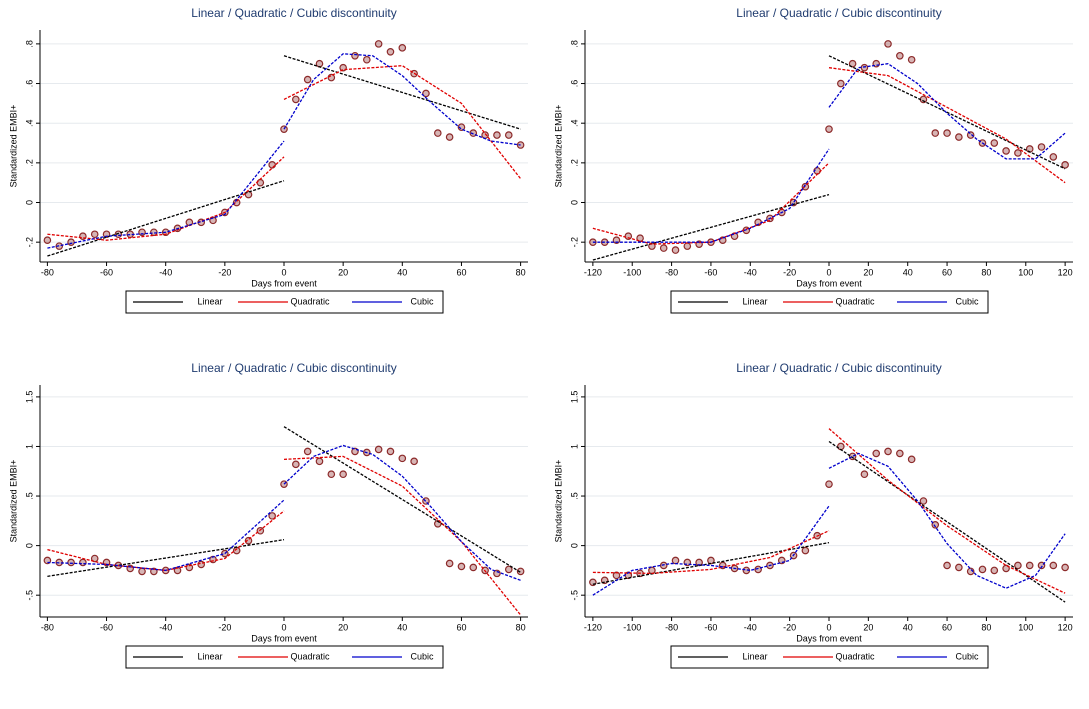 This screenshot has width=1089, height=709. I want to click on plot-area, so click(829, 150).